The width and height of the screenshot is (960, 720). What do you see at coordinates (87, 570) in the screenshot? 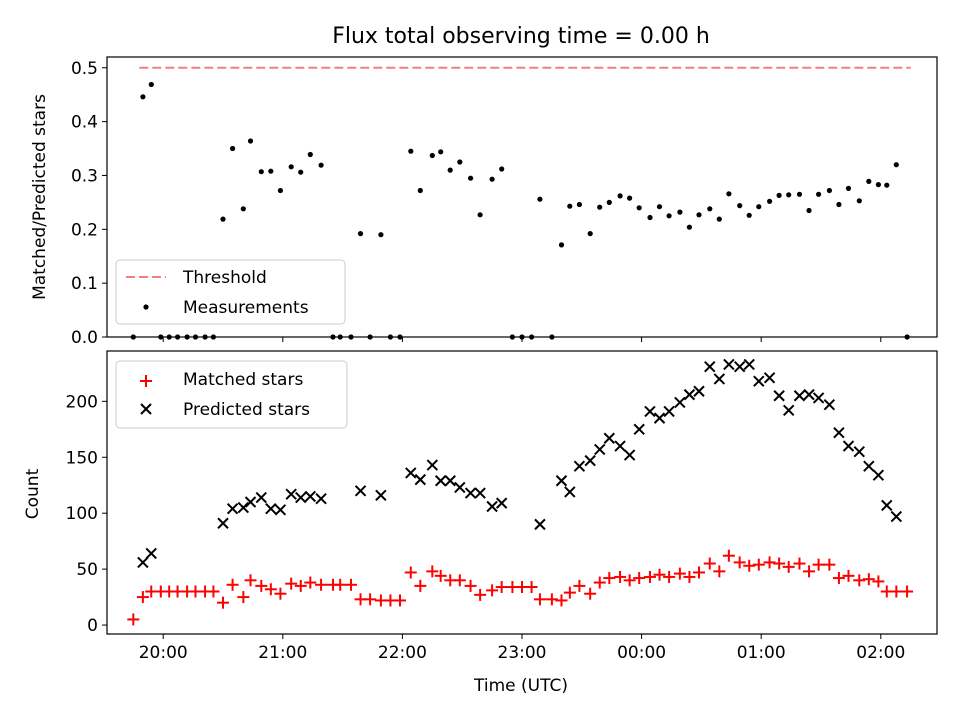
I see `bottom-y-tick-label: 50` at bounding box center [87, 570].